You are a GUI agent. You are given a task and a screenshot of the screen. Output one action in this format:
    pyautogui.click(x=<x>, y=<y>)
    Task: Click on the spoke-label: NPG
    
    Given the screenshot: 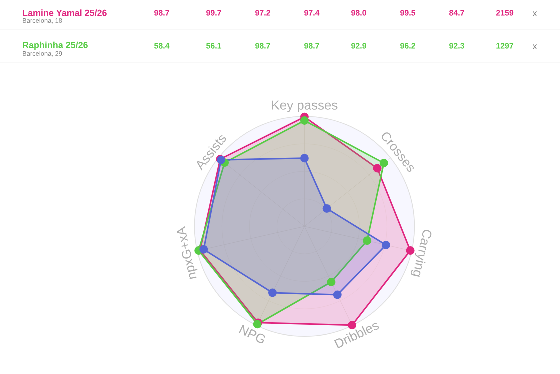 What is the action you would take?
    pyautogui.click(x=252, y=334)
    